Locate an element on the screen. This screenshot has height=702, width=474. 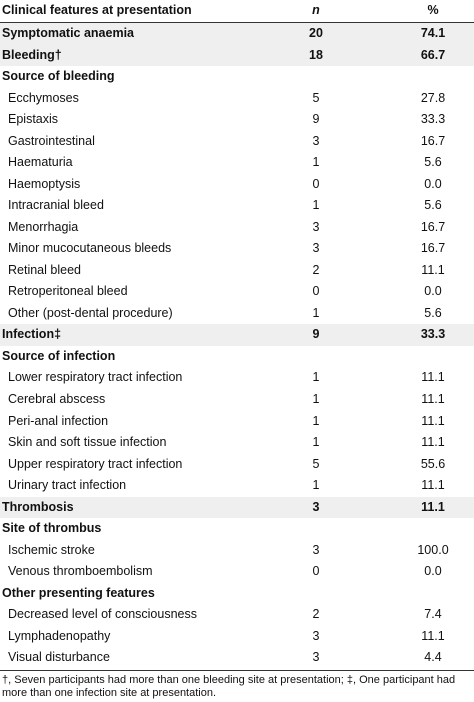
row-label: Visual disturbance is located at coordinates (59, 657).